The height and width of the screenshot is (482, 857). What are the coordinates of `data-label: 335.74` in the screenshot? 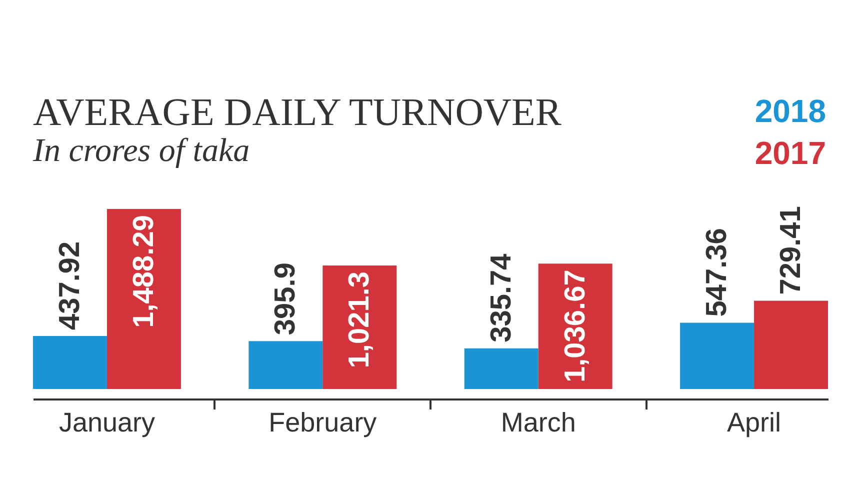 It's located at (501, 298).